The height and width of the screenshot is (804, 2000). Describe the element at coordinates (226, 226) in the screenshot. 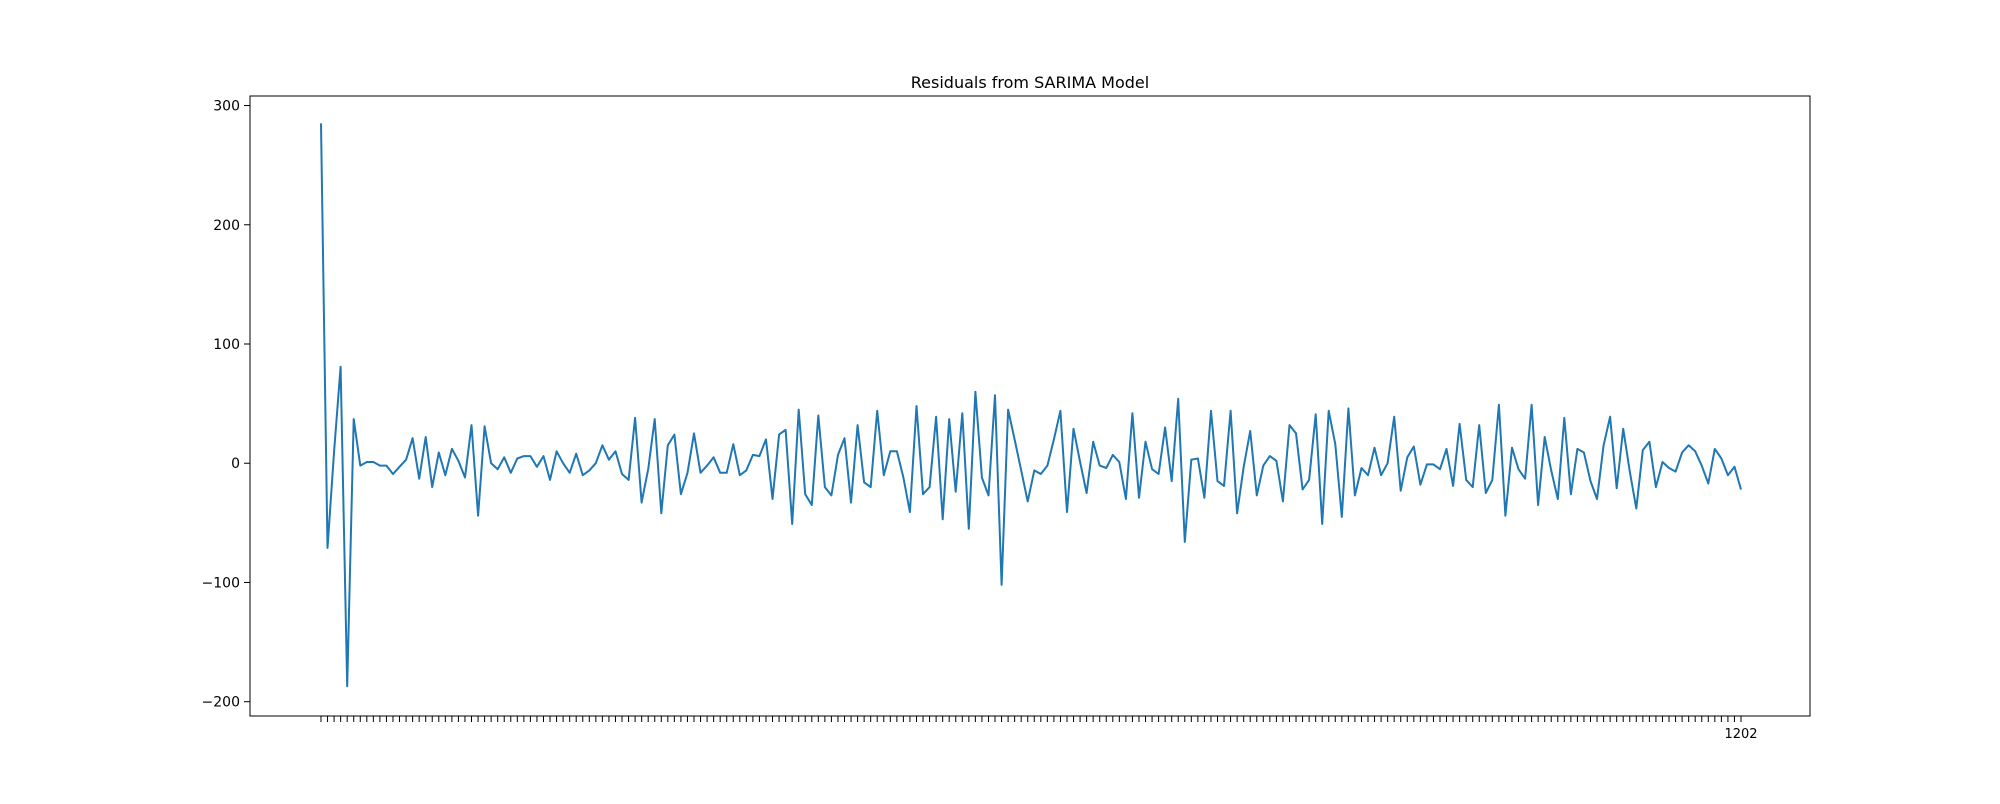

I see `y-tick-label: 200` at that location.